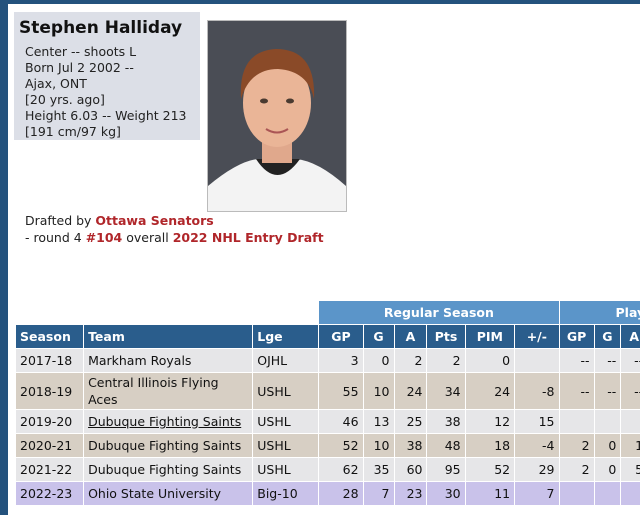  What do you see at coordinates (537, 421) in the screenshot?
I see `stat-cell: 15` at bounding box center [537, 421].